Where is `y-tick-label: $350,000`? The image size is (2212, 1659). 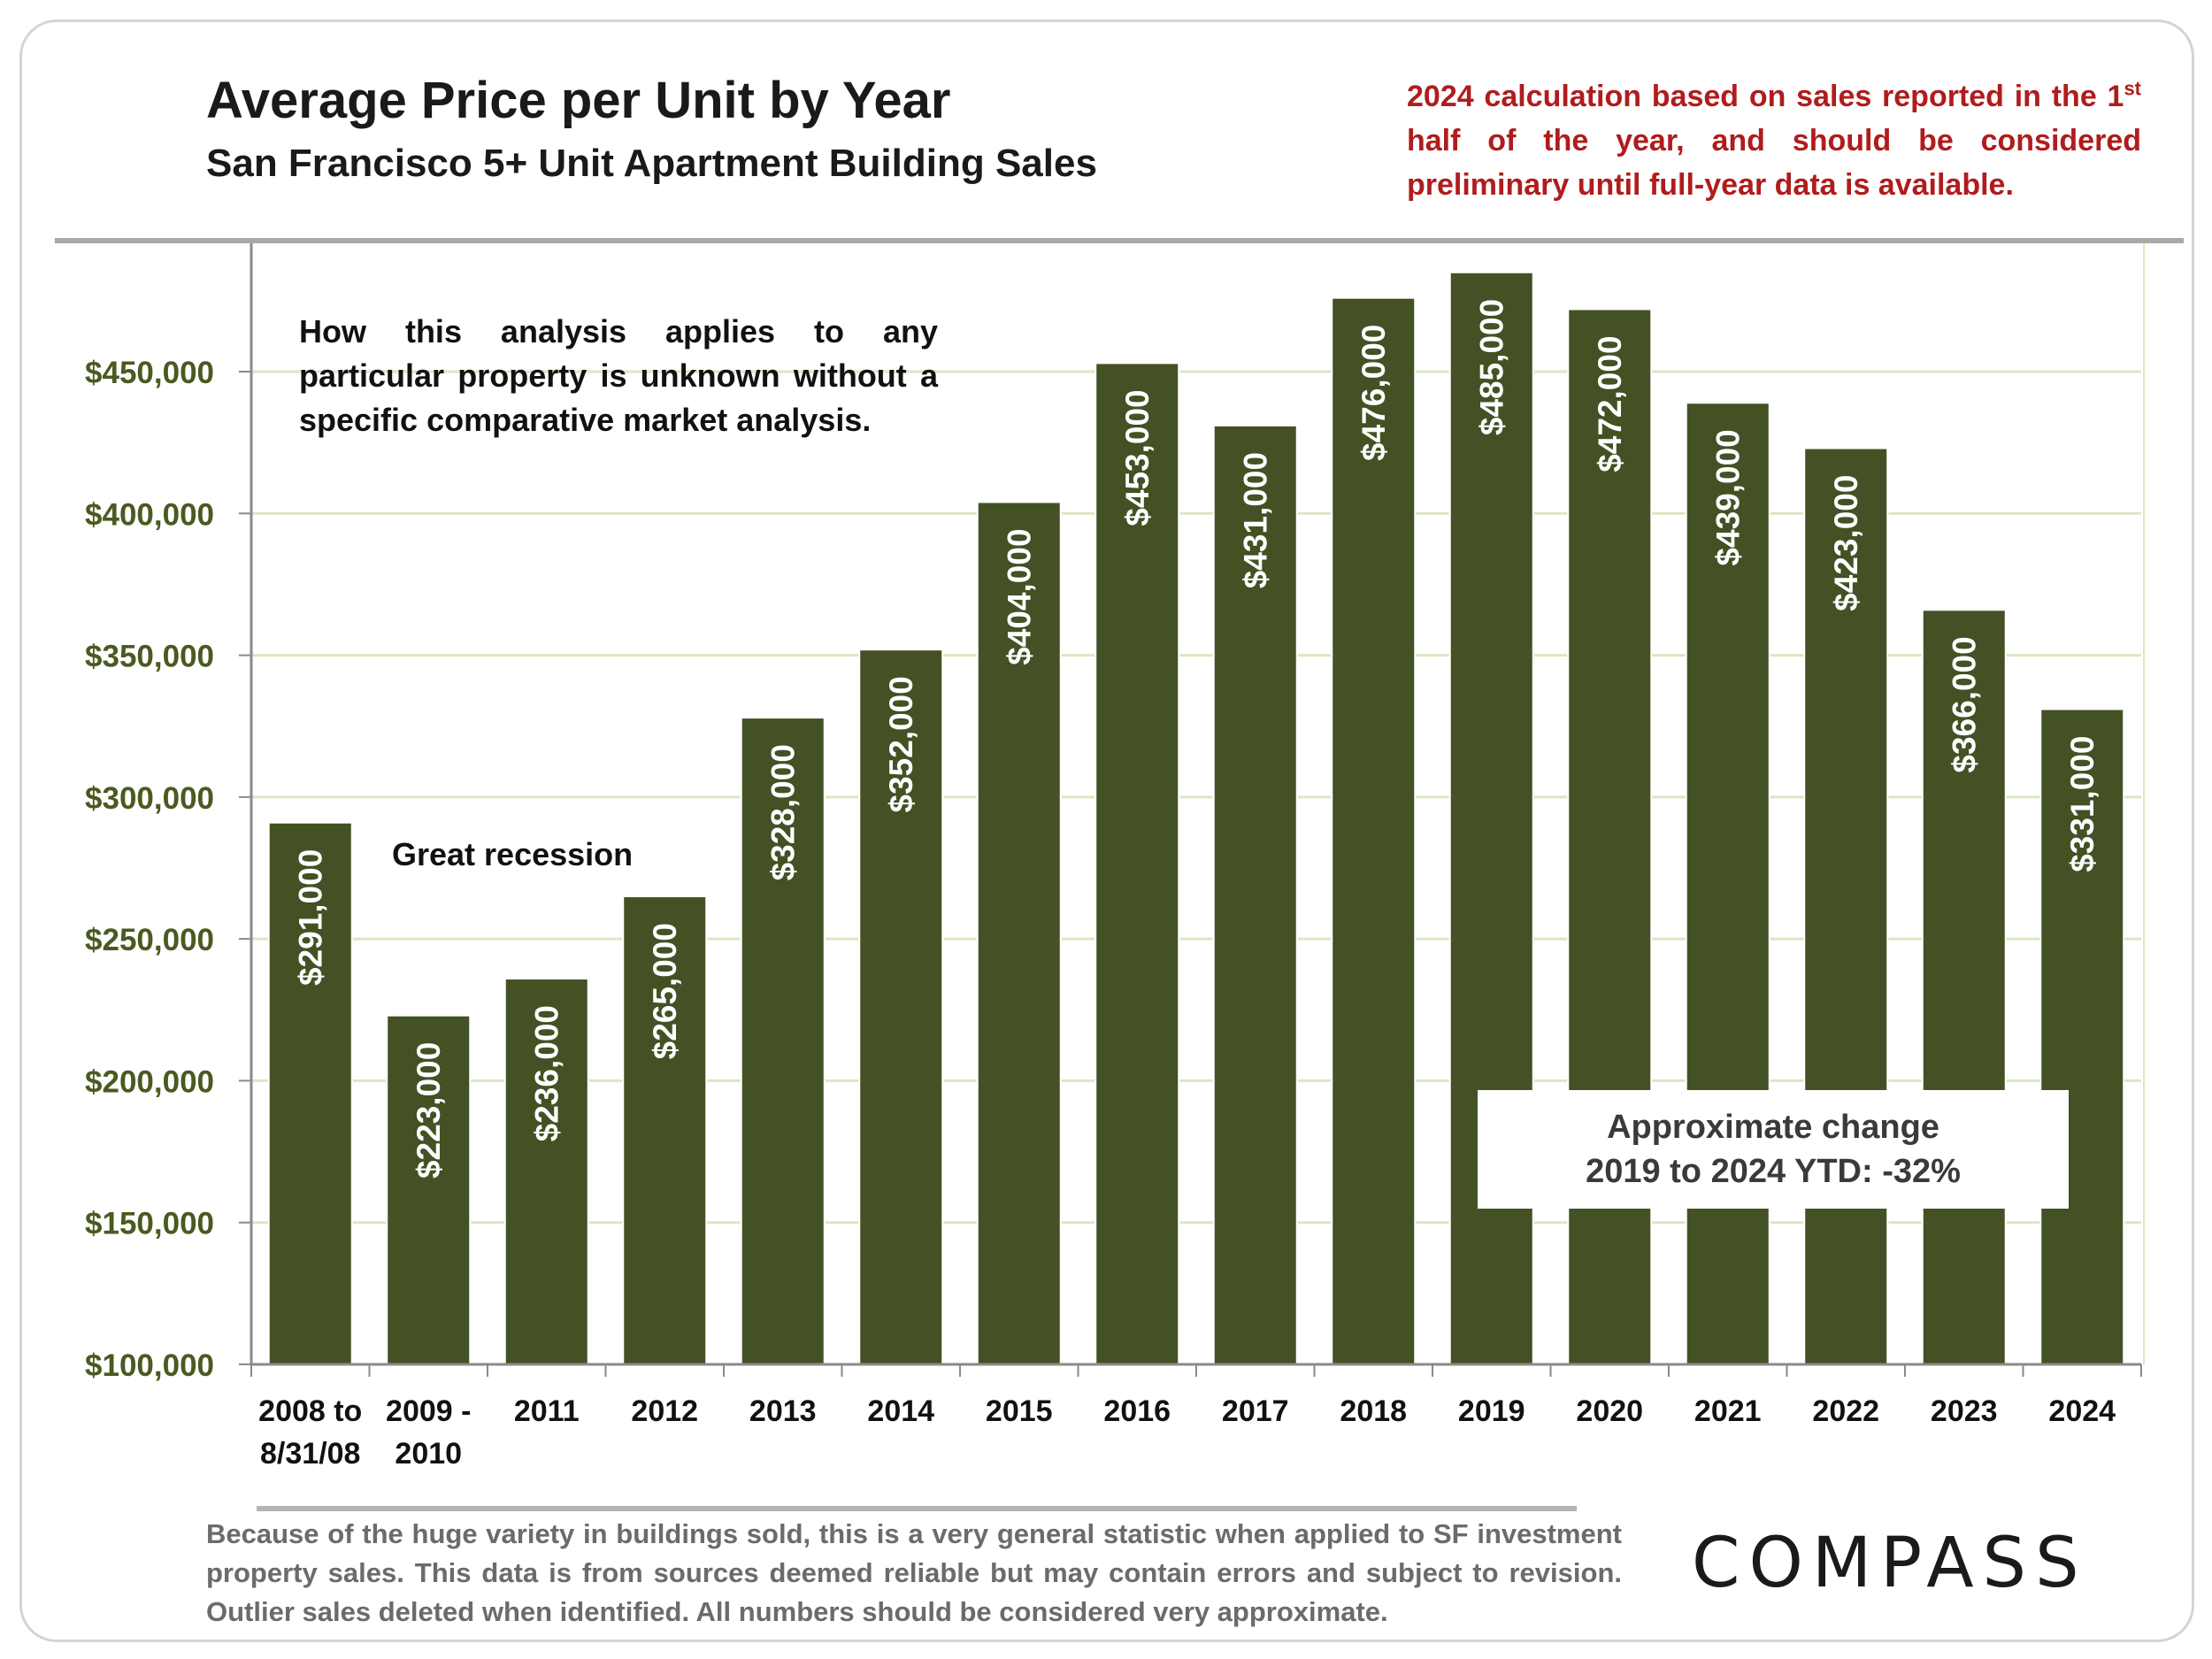
y-tick-label: $350,000 is located at coordinates (149, 657).